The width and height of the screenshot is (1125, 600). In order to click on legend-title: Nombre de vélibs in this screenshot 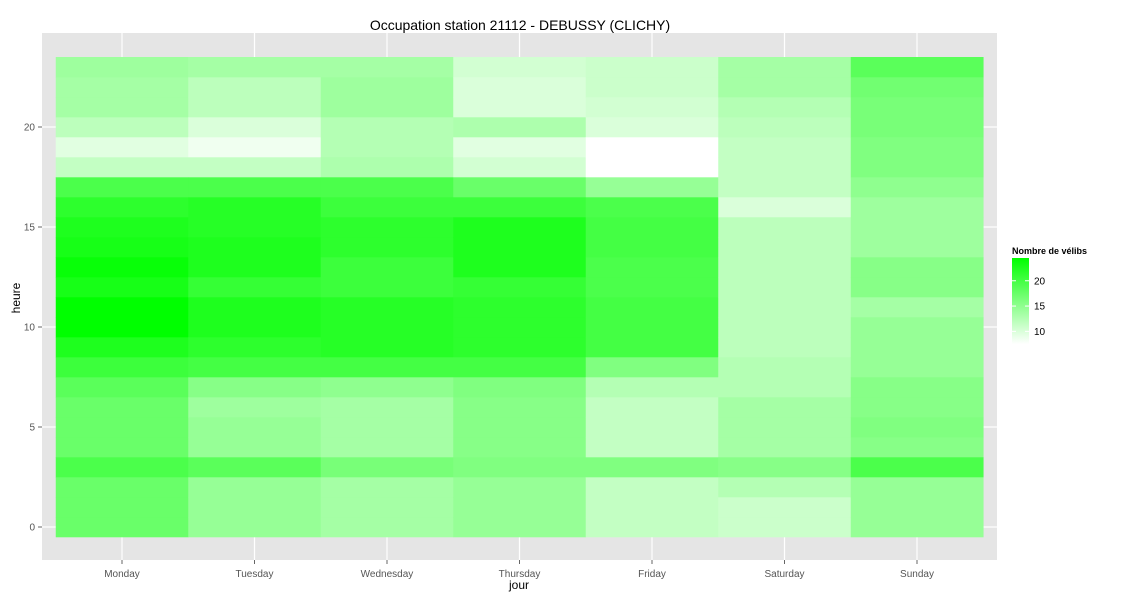, I will do `click(1049, 251)`.